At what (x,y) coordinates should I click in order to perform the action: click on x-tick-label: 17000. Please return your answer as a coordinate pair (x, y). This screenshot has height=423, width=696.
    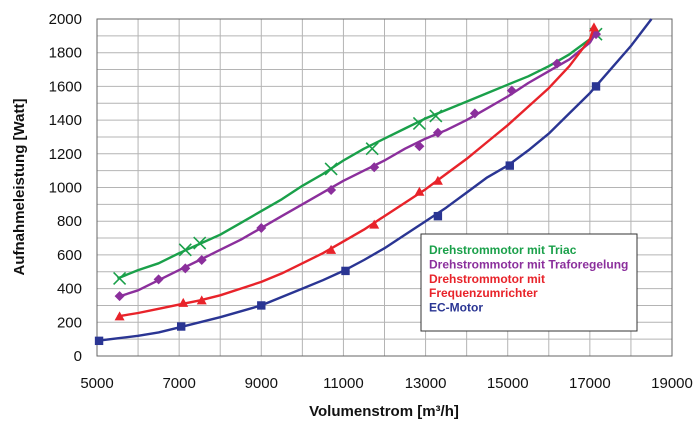
    Looking at the image, I should click on (590, 383).